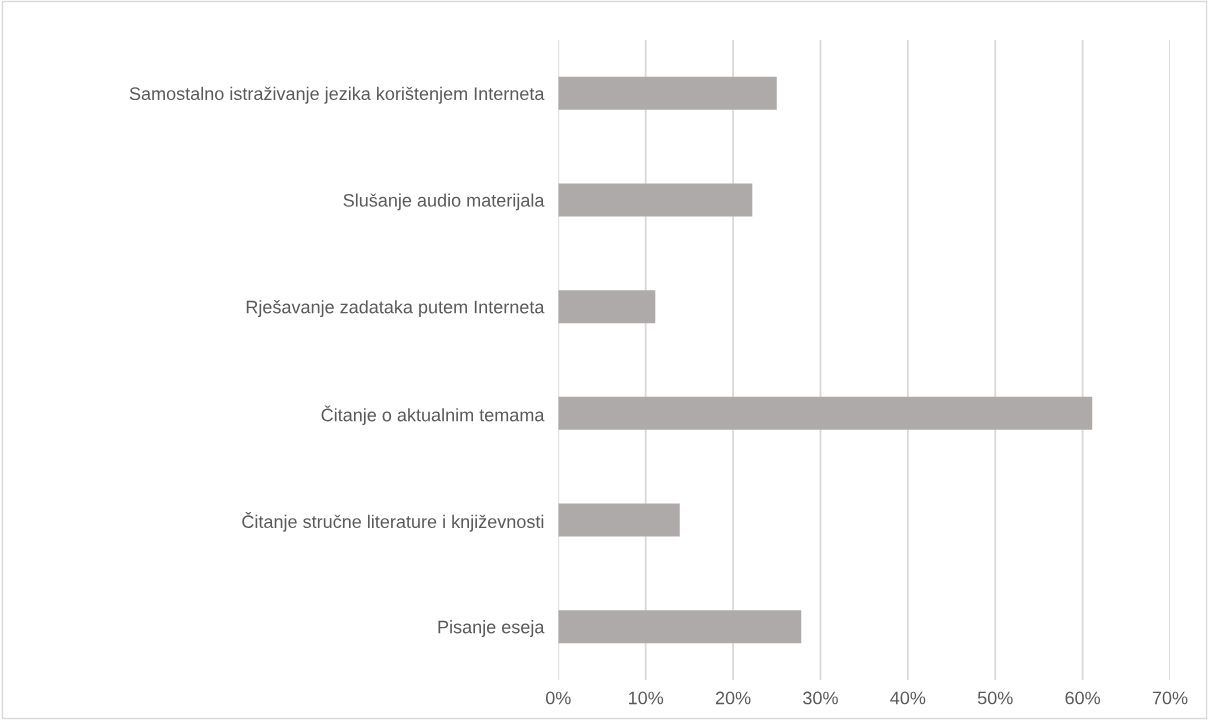 Image resolution: width=1209 pixels, height=720 pixels. I want to click on x-tick-label: 70%, so click(1170, 698).